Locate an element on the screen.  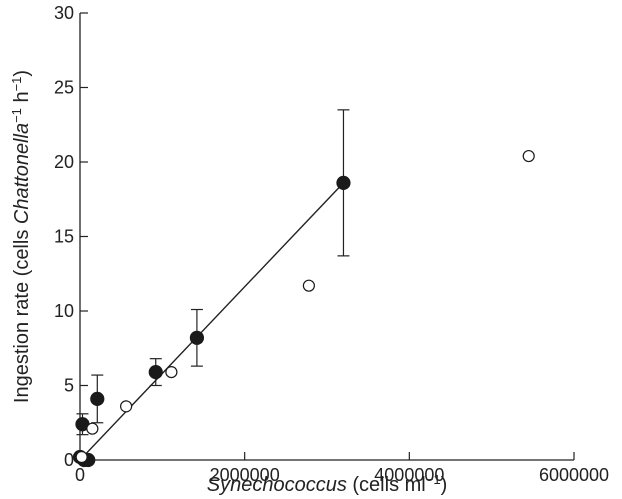
y-tick-label: 25 is located at coordinates (64, 88).